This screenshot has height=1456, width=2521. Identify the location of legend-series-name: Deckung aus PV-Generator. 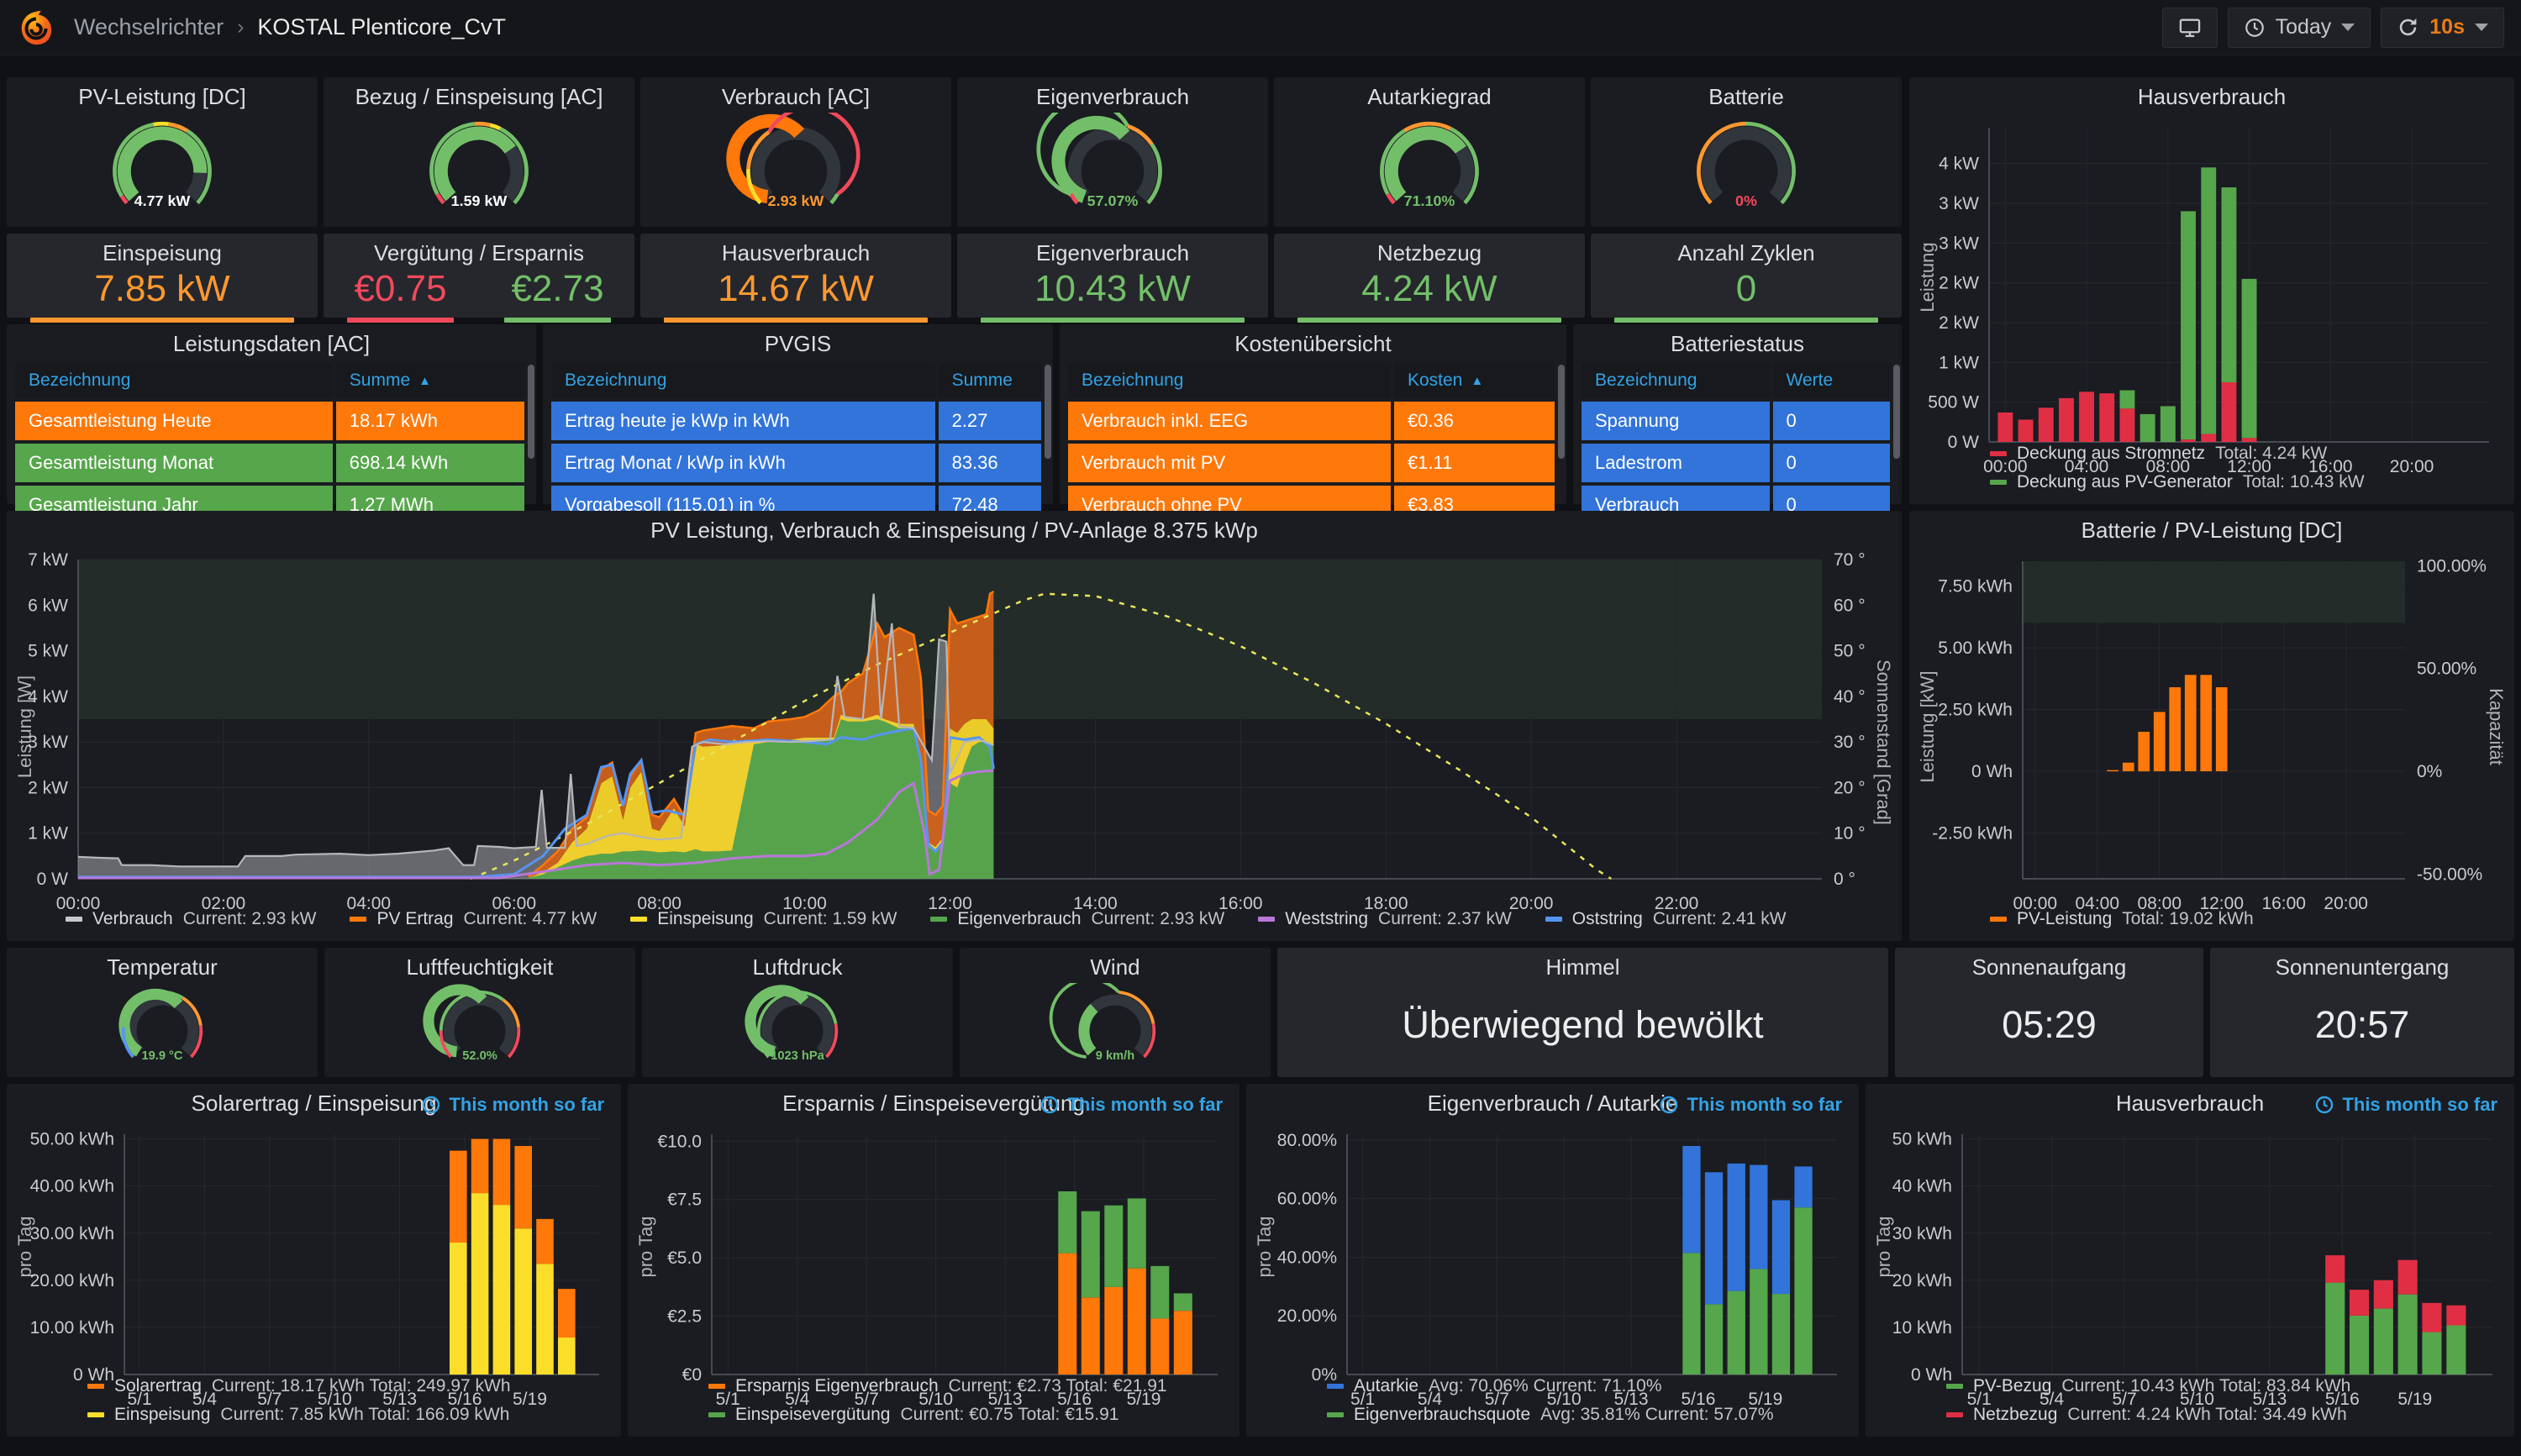
(2125, 481).